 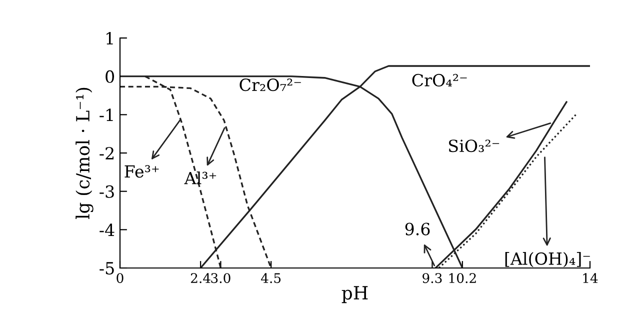 What do you see at coordinates (107, 153) in the screenshot?
I see `y-tick-label: -2` at bounding box center [107, 153].